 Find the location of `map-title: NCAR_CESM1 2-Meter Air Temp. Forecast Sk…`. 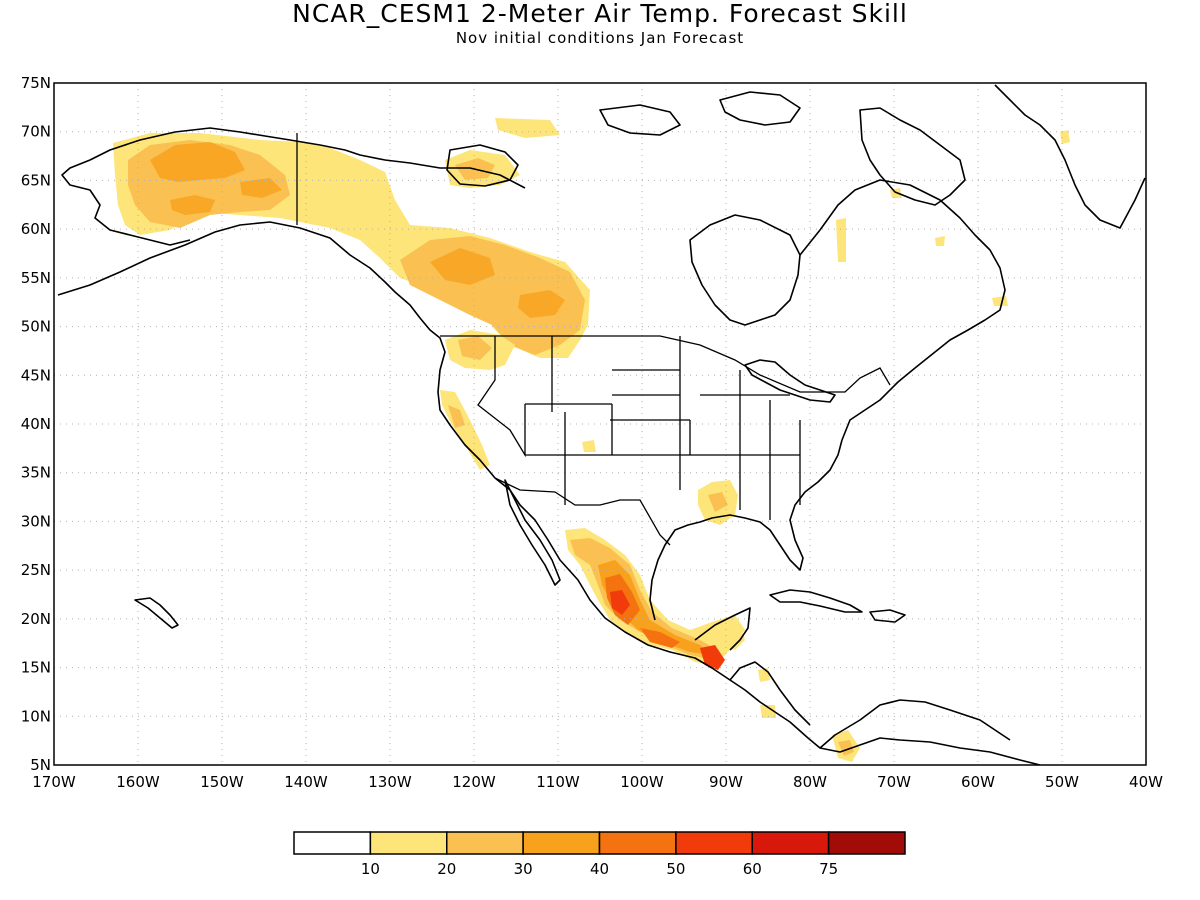

map-title: NCAR_CESM1 2-Meter Air Temp. Forecast Sk… is located at coordinates (600, 14).